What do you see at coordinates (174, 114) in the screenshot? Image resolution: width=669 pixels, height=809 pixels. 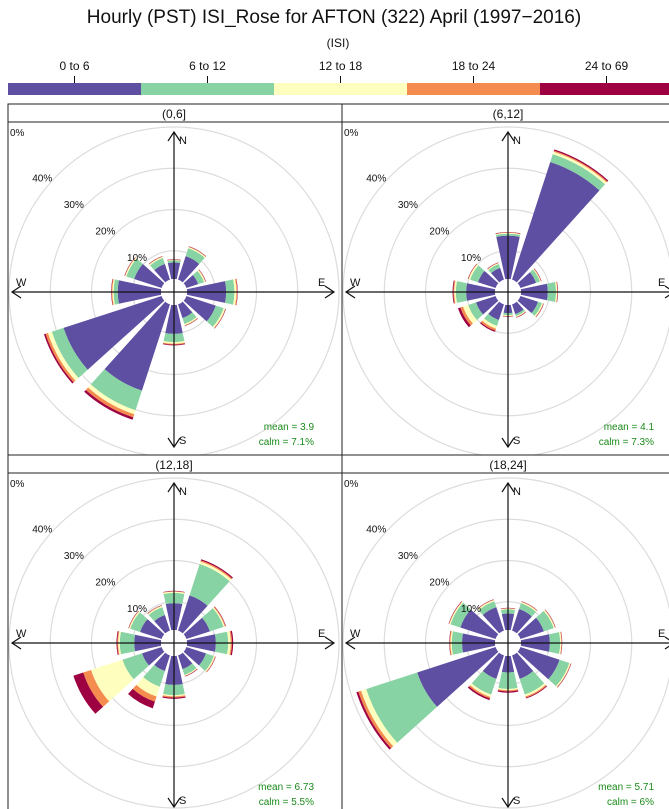 I see `panel-caption-0: (0,6]` at bounding box center [174, 114].